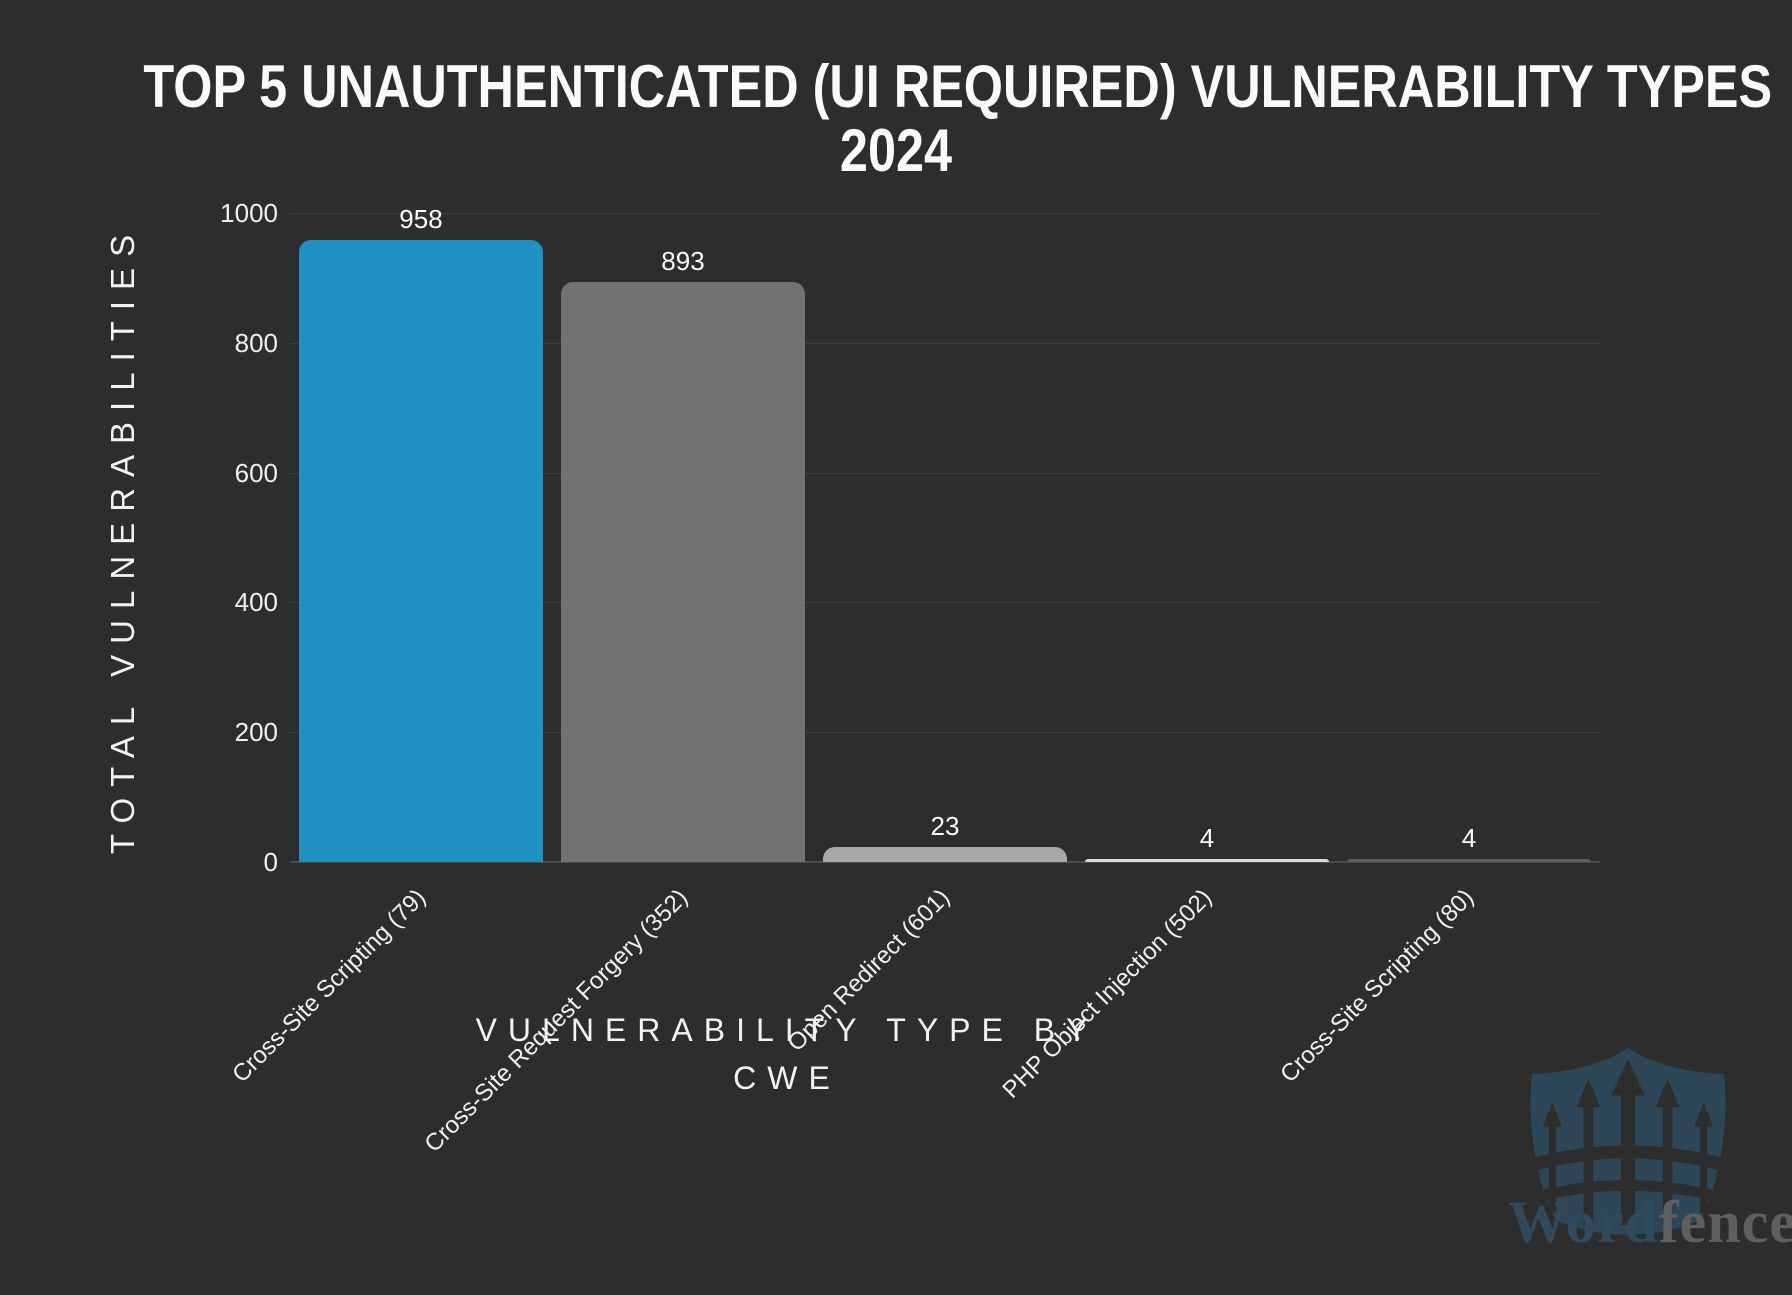 This screenshot has width=1792, height=1295. What do you see at coordinates (256, 602) in the screenshot?
I see `y-tick-label-400: 400` at bounding box center [256, 602].